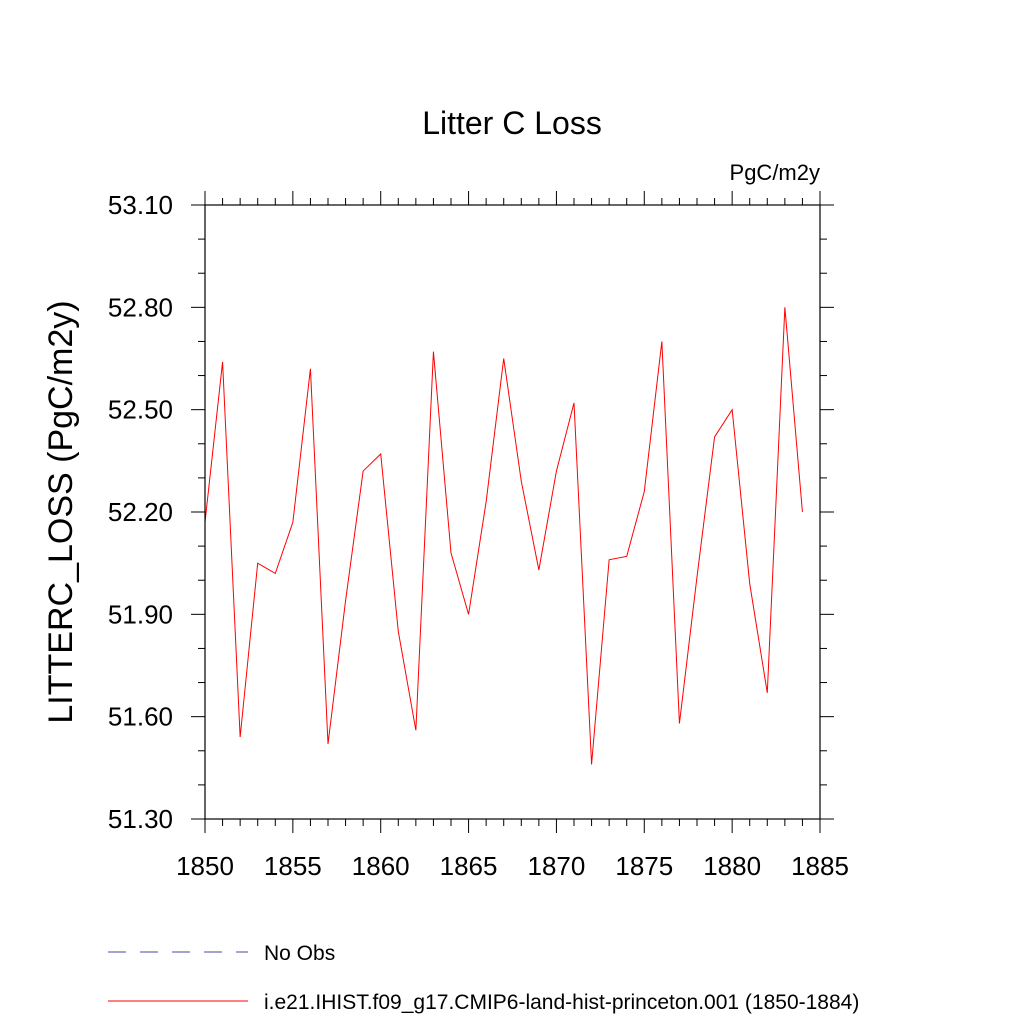 This screenshot has width=1024, height=1024. I want to click on y-axis-label: LITTERC_LOSS (PgC/m2y), so click(61, 511).